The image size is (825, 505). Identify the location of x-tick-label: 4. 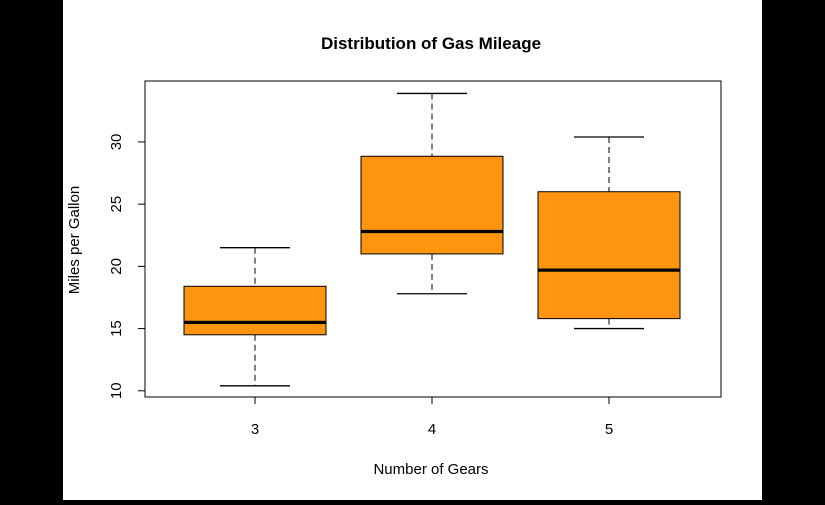
(432, 429).